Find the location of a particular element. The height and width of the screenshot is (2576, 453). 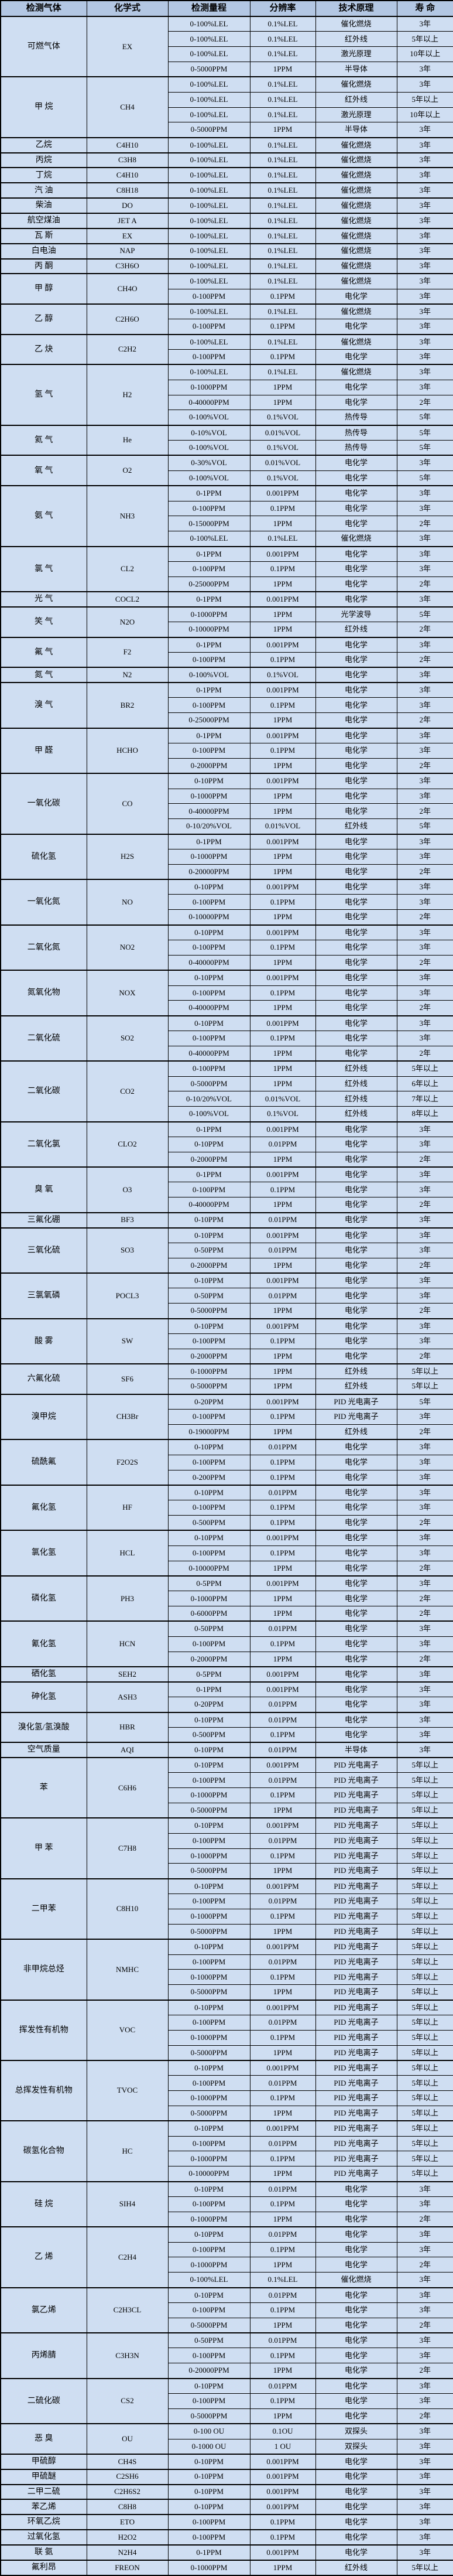

table-row: 0-100PPM 0.01PPM PID 光电离子 5年以上 is located at coordinates (227, 2022).